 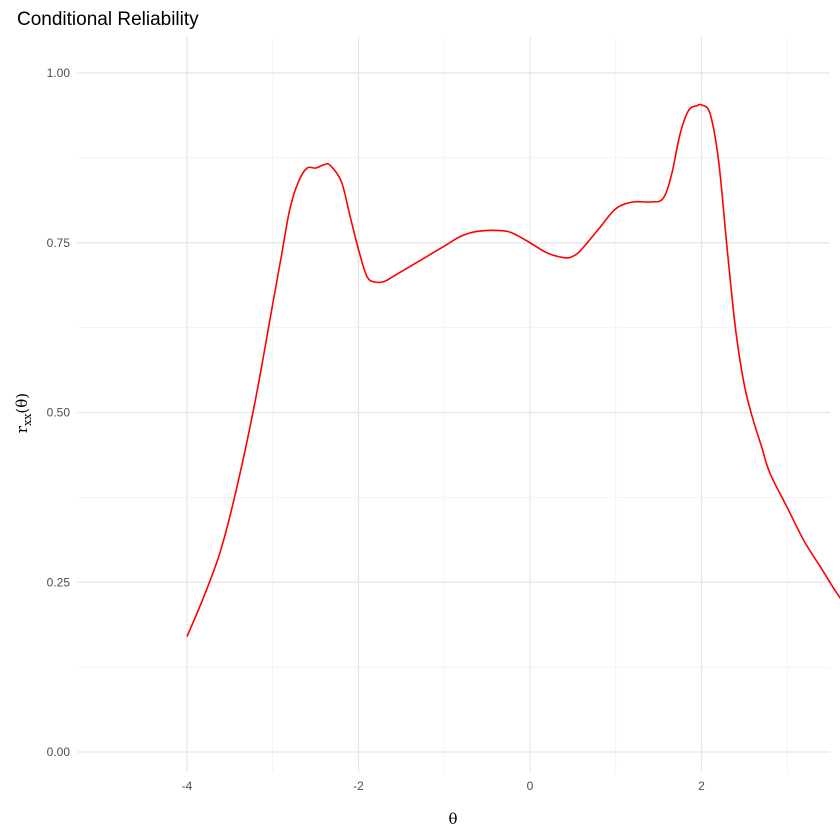 I want to click on y-tick-label: 0.75, so click(x=59, y=243).